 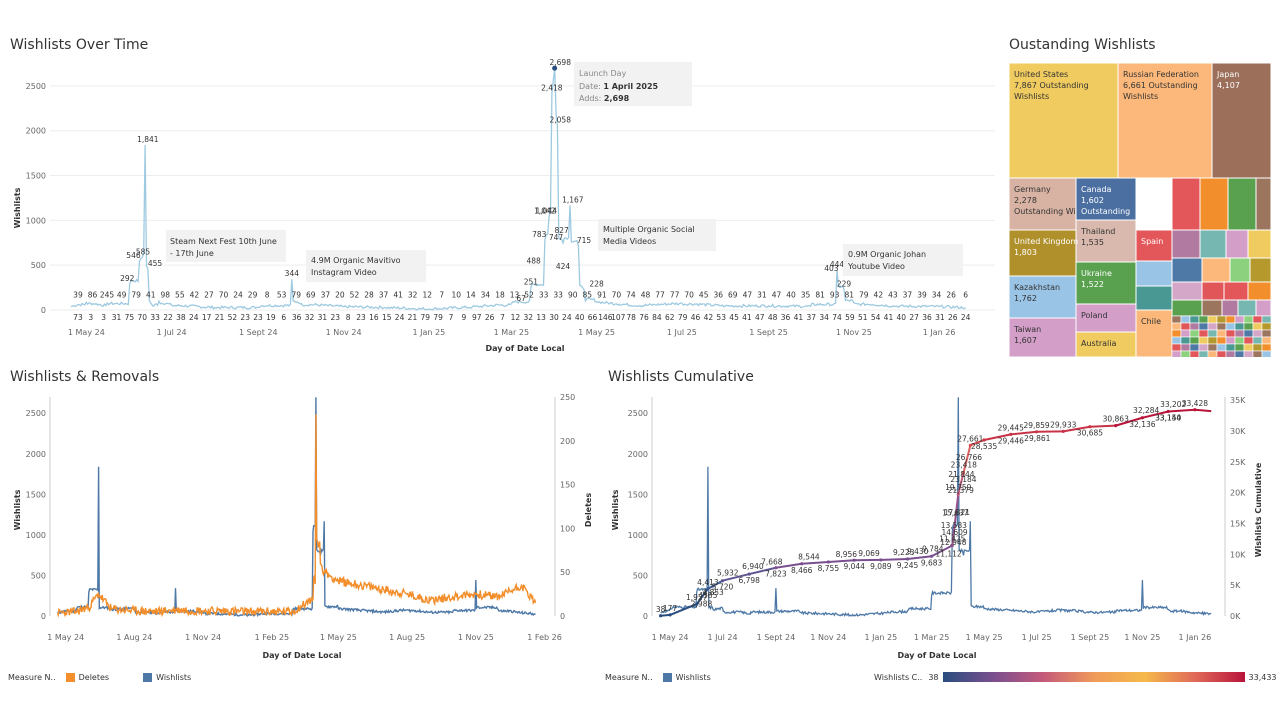 I want to click on treemap-cell-canada: Canada 1,602 Outstanding, so click(x=1106, y=199).